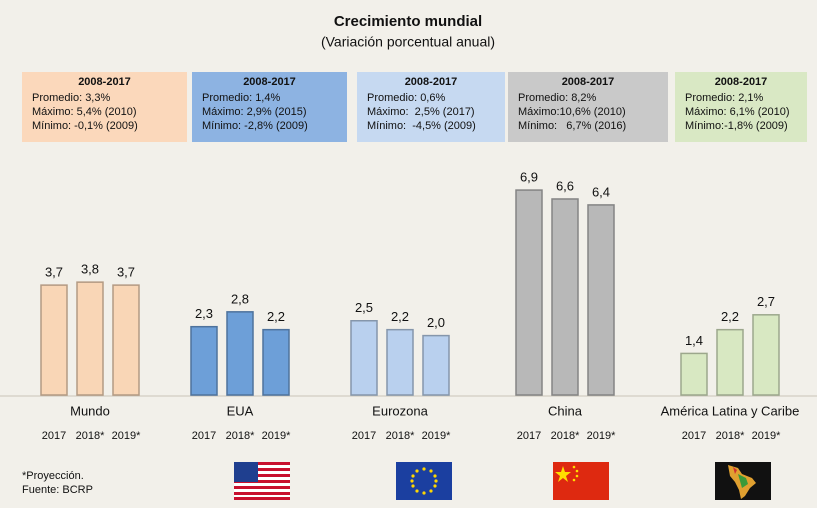 The height and width of the screenshot is (508, 817). Describe the element at coordinates (565, 185) in the screenshot. I see `data-label: 6,6` at that location.